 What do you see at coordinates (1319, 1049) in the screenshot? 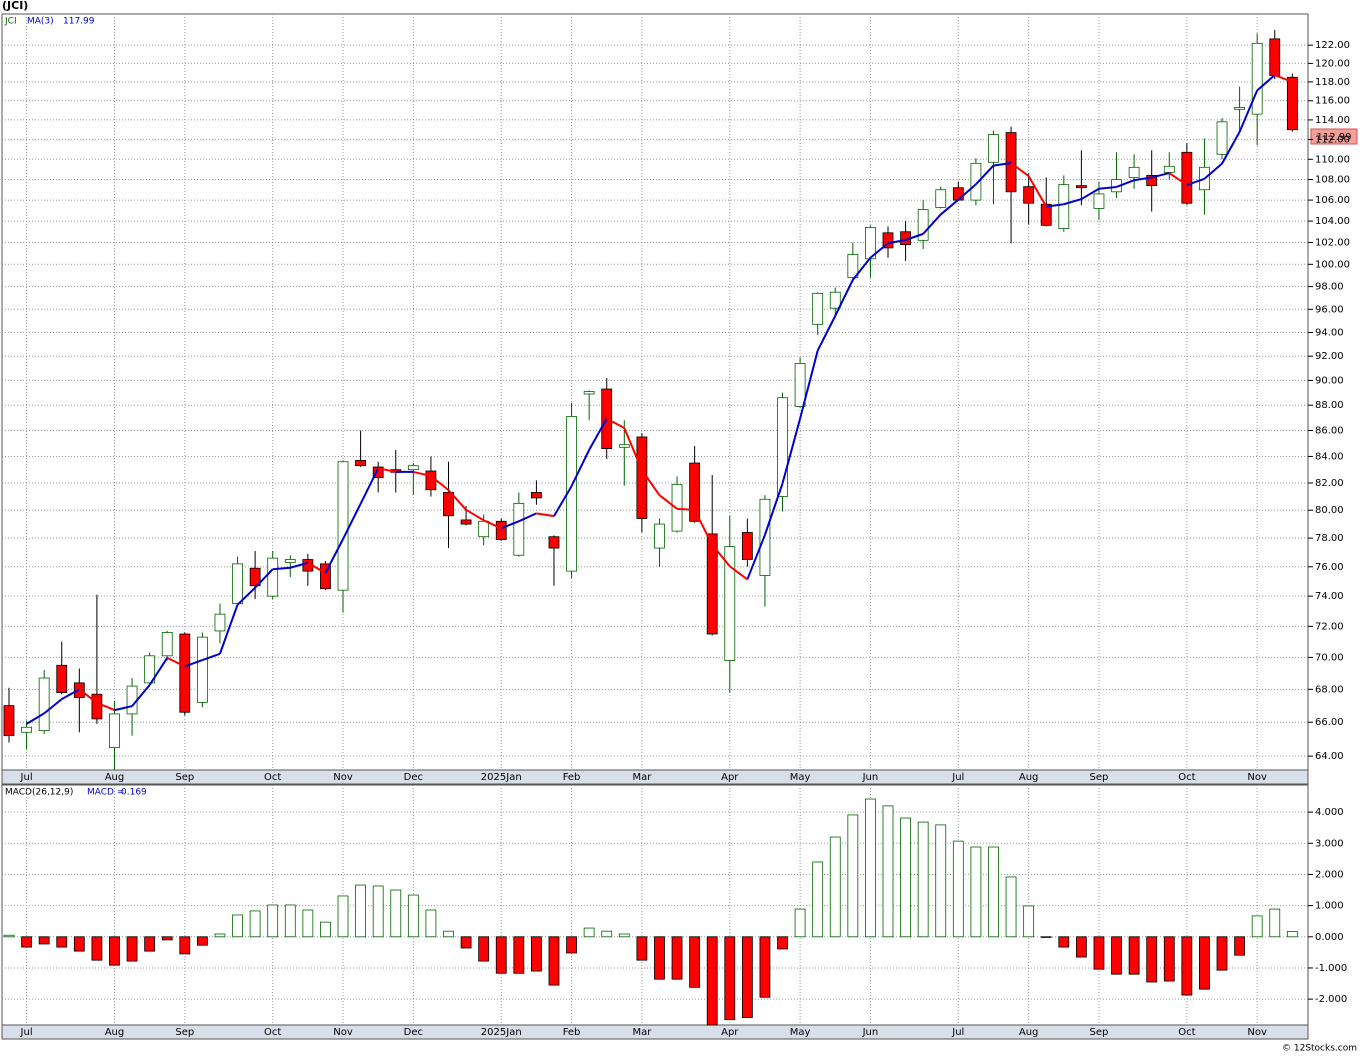
I see `footer: © 12Stocks.com` at bounding box center [1319, 1049].